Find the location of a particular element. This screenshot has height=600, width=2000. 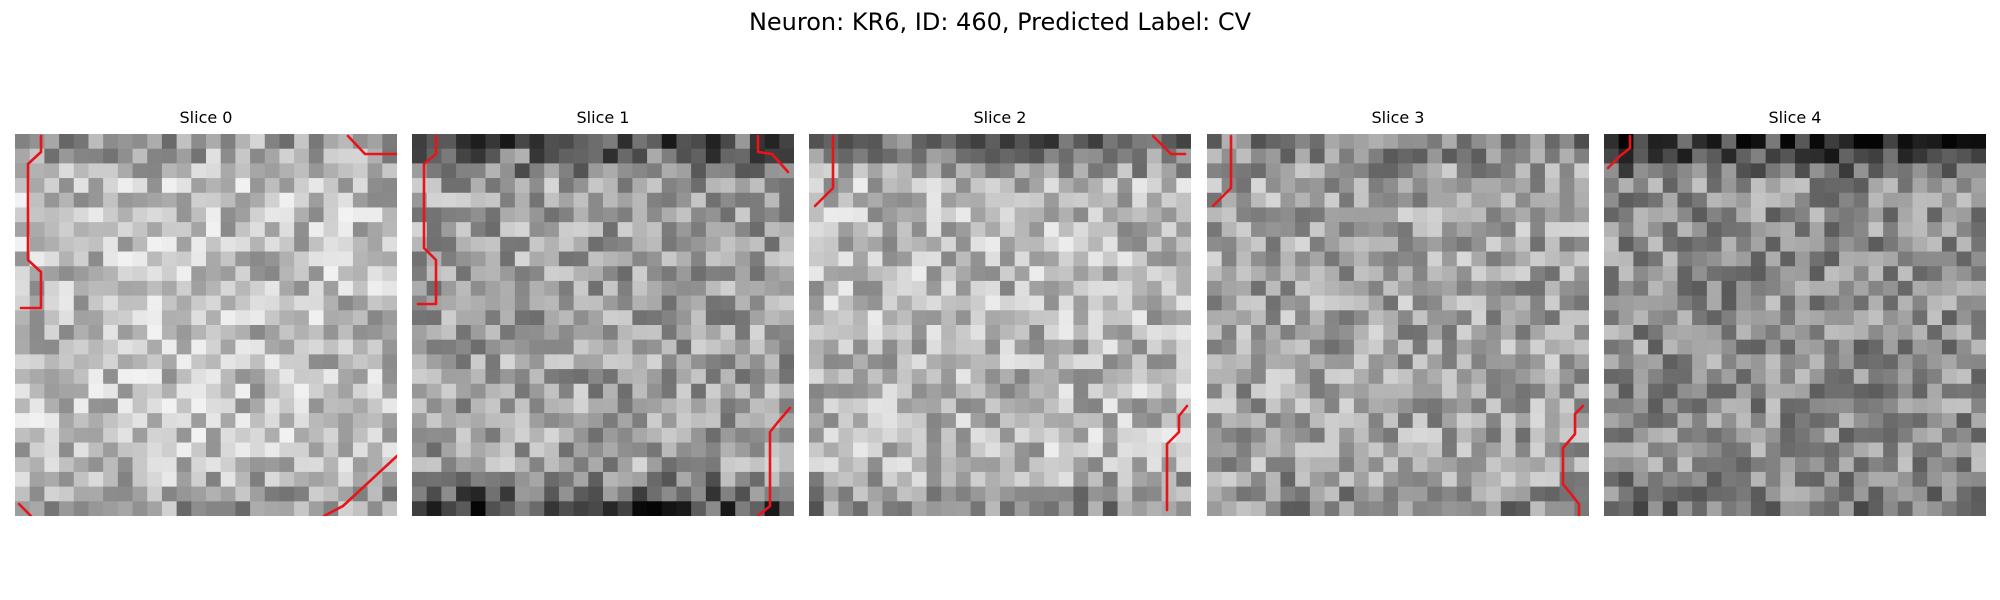

slice-panel-0: Slice 0 is located at coordinates (206, 313).